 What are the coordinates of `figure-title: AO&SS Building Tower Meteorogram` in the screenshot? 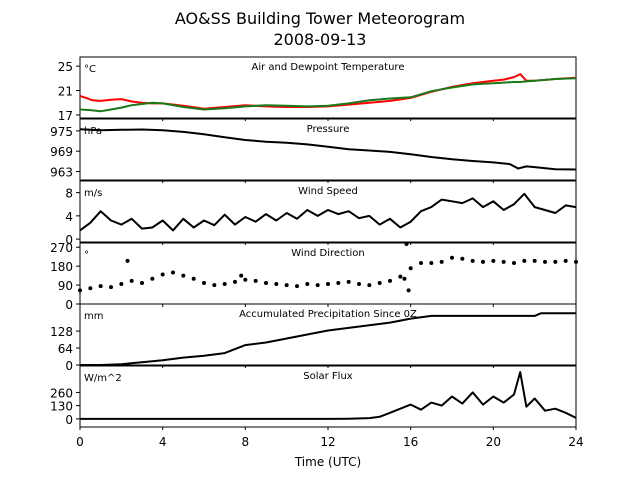 It's located at (320, 18).